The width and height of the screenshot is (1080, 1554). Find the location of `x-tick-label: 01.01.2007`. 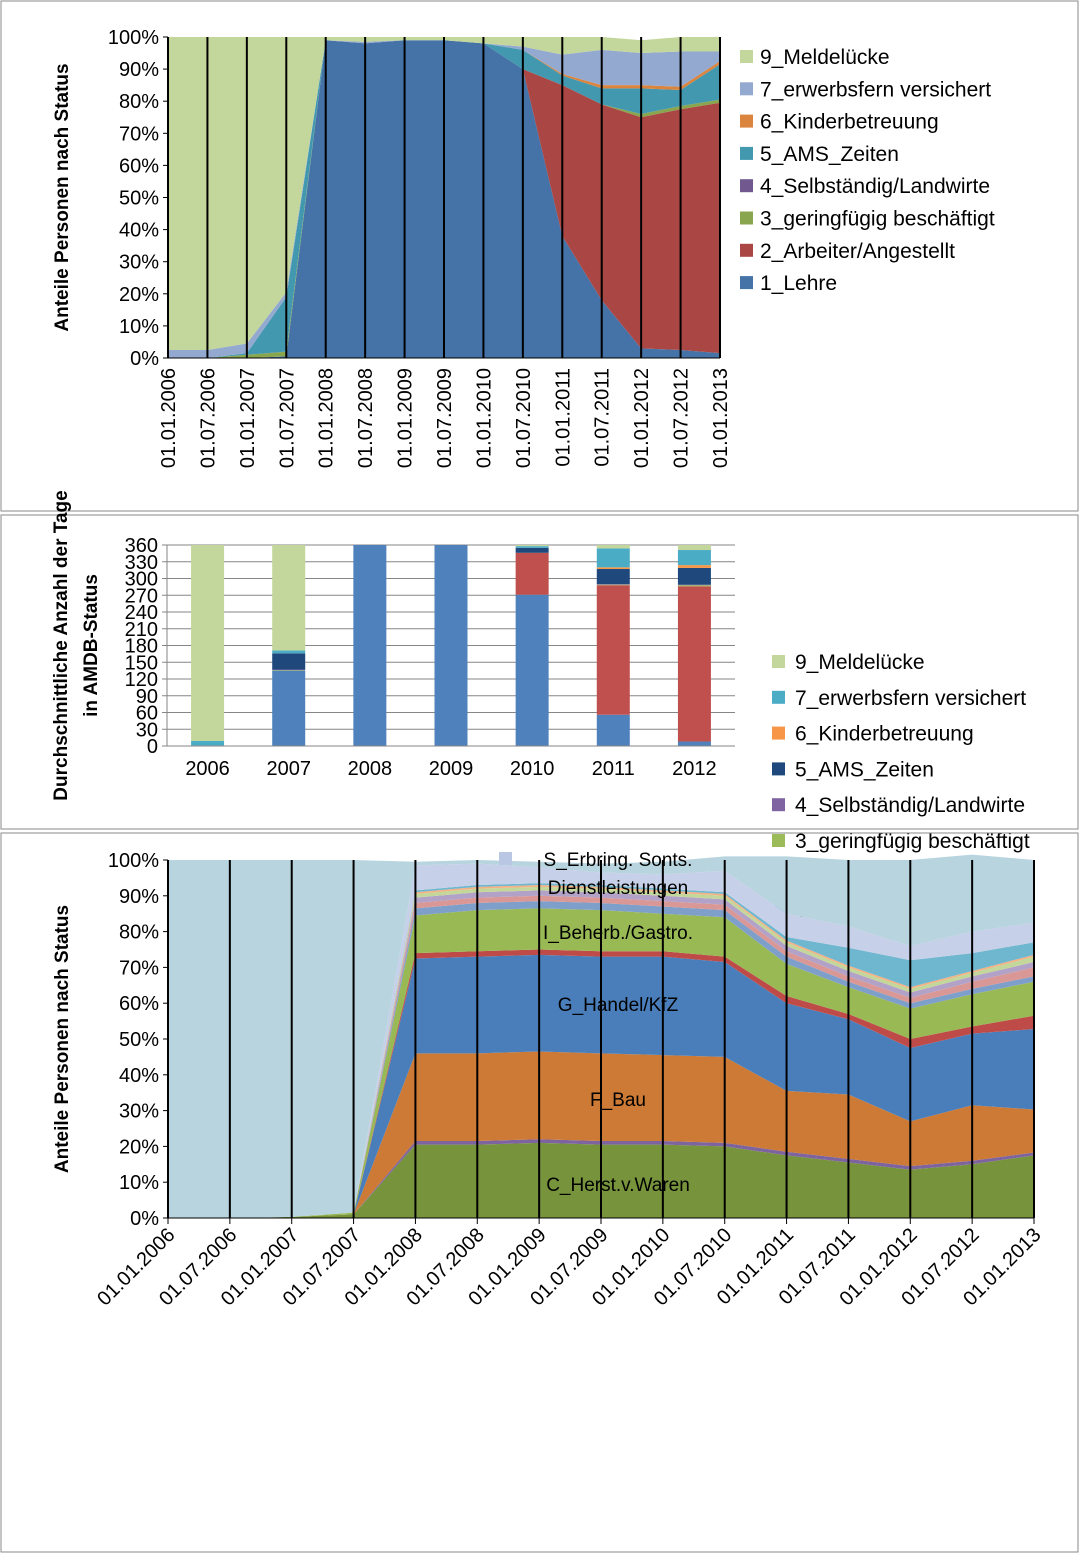

x-tick-label: 01.01.2007 is located at coordinates (248, 418).